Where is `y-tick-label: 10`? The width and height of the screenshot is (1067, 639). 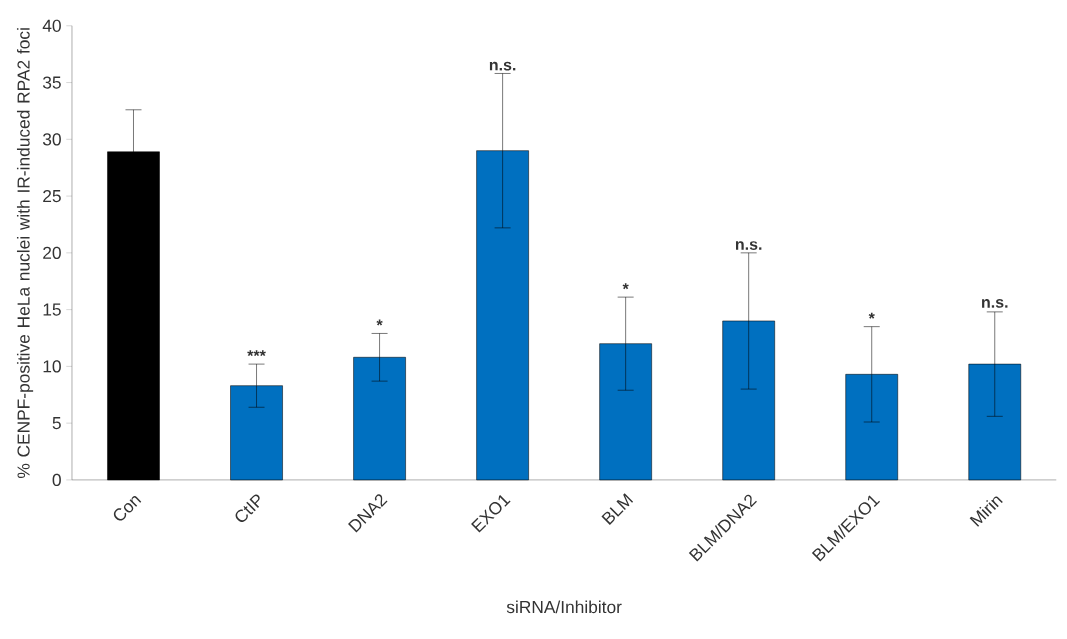 y-tick-label: 10 is located at coordinates (52, 366).